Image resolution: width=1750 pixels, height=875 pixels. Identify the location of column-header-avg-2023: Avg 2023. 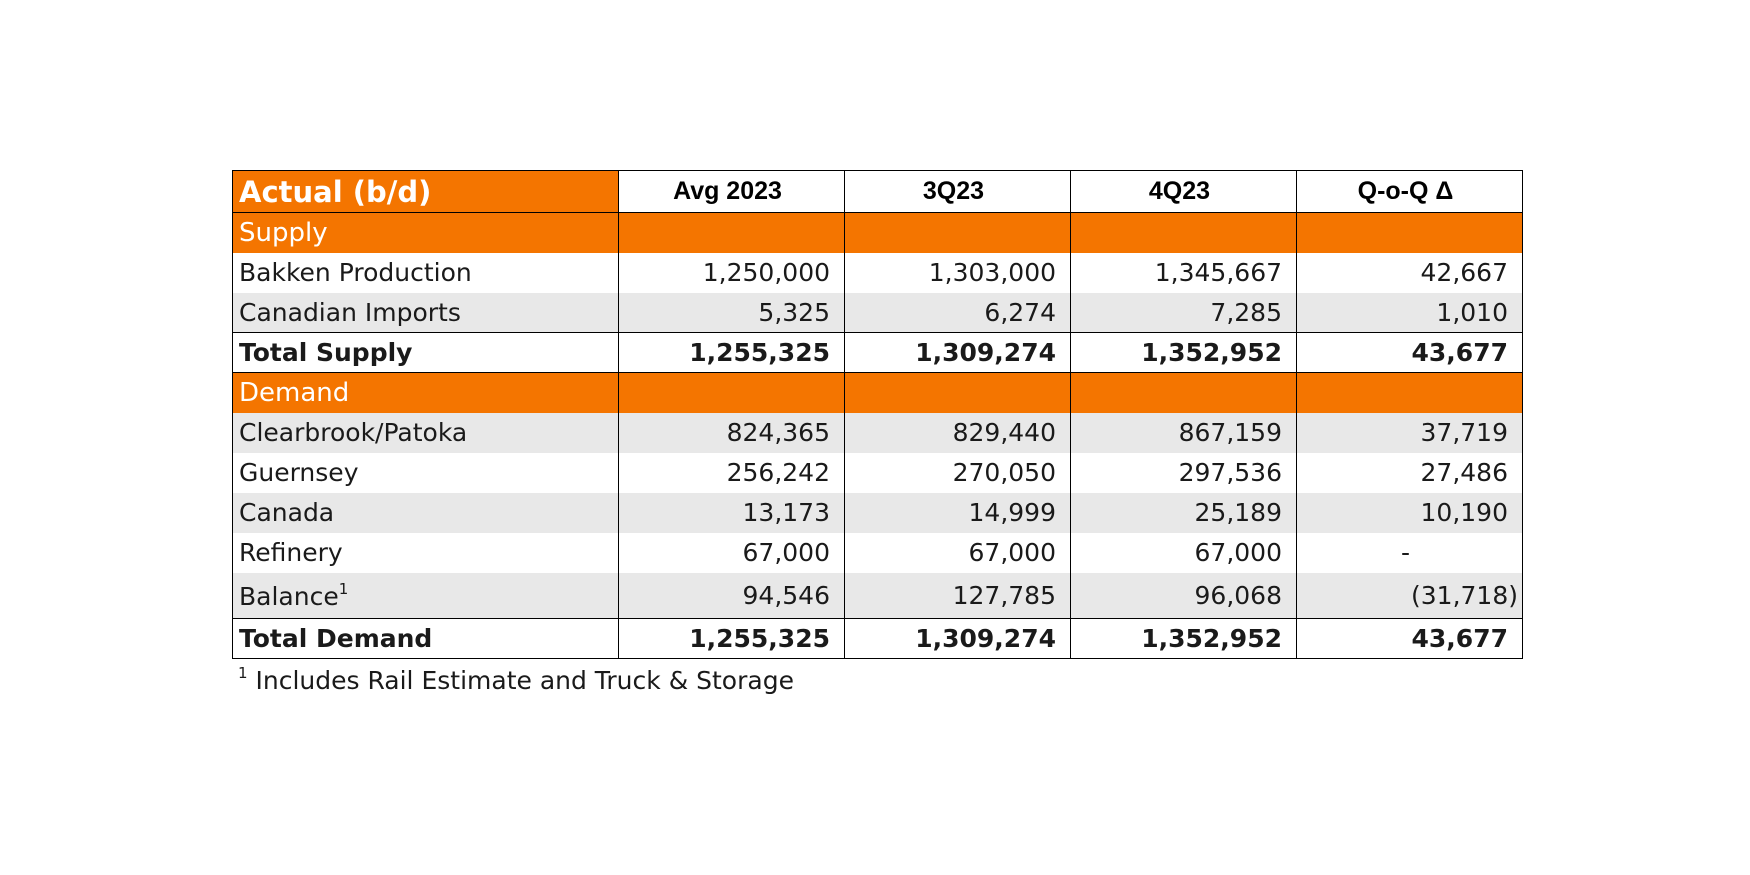
(731, 191).